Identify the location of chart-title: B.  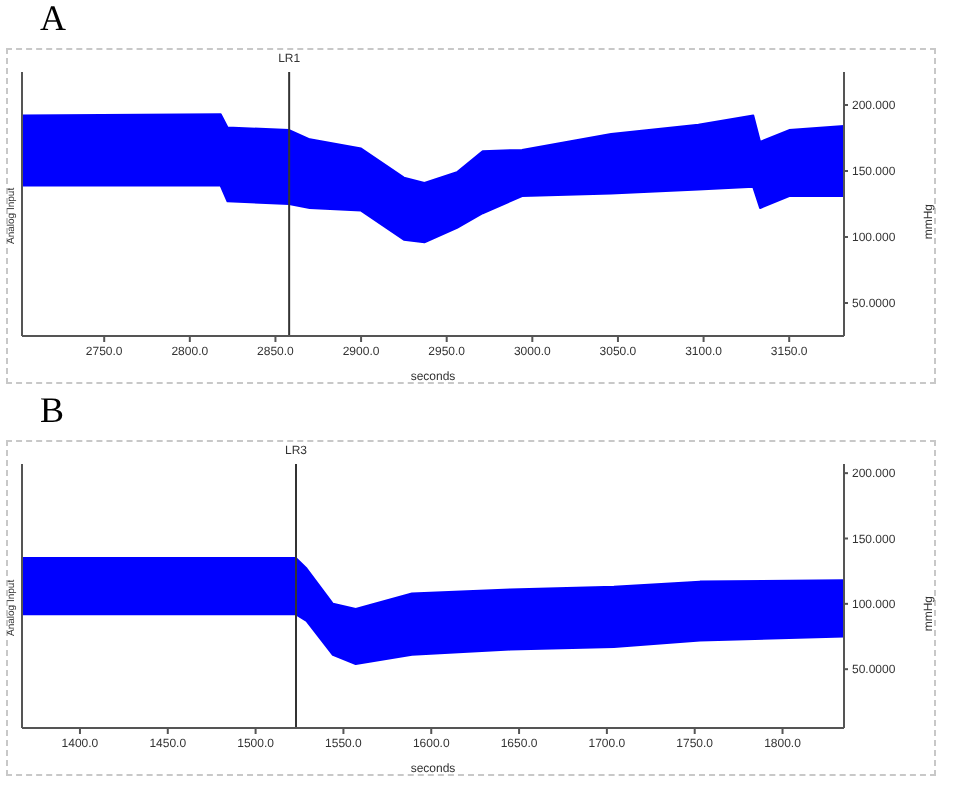
(52, 410).